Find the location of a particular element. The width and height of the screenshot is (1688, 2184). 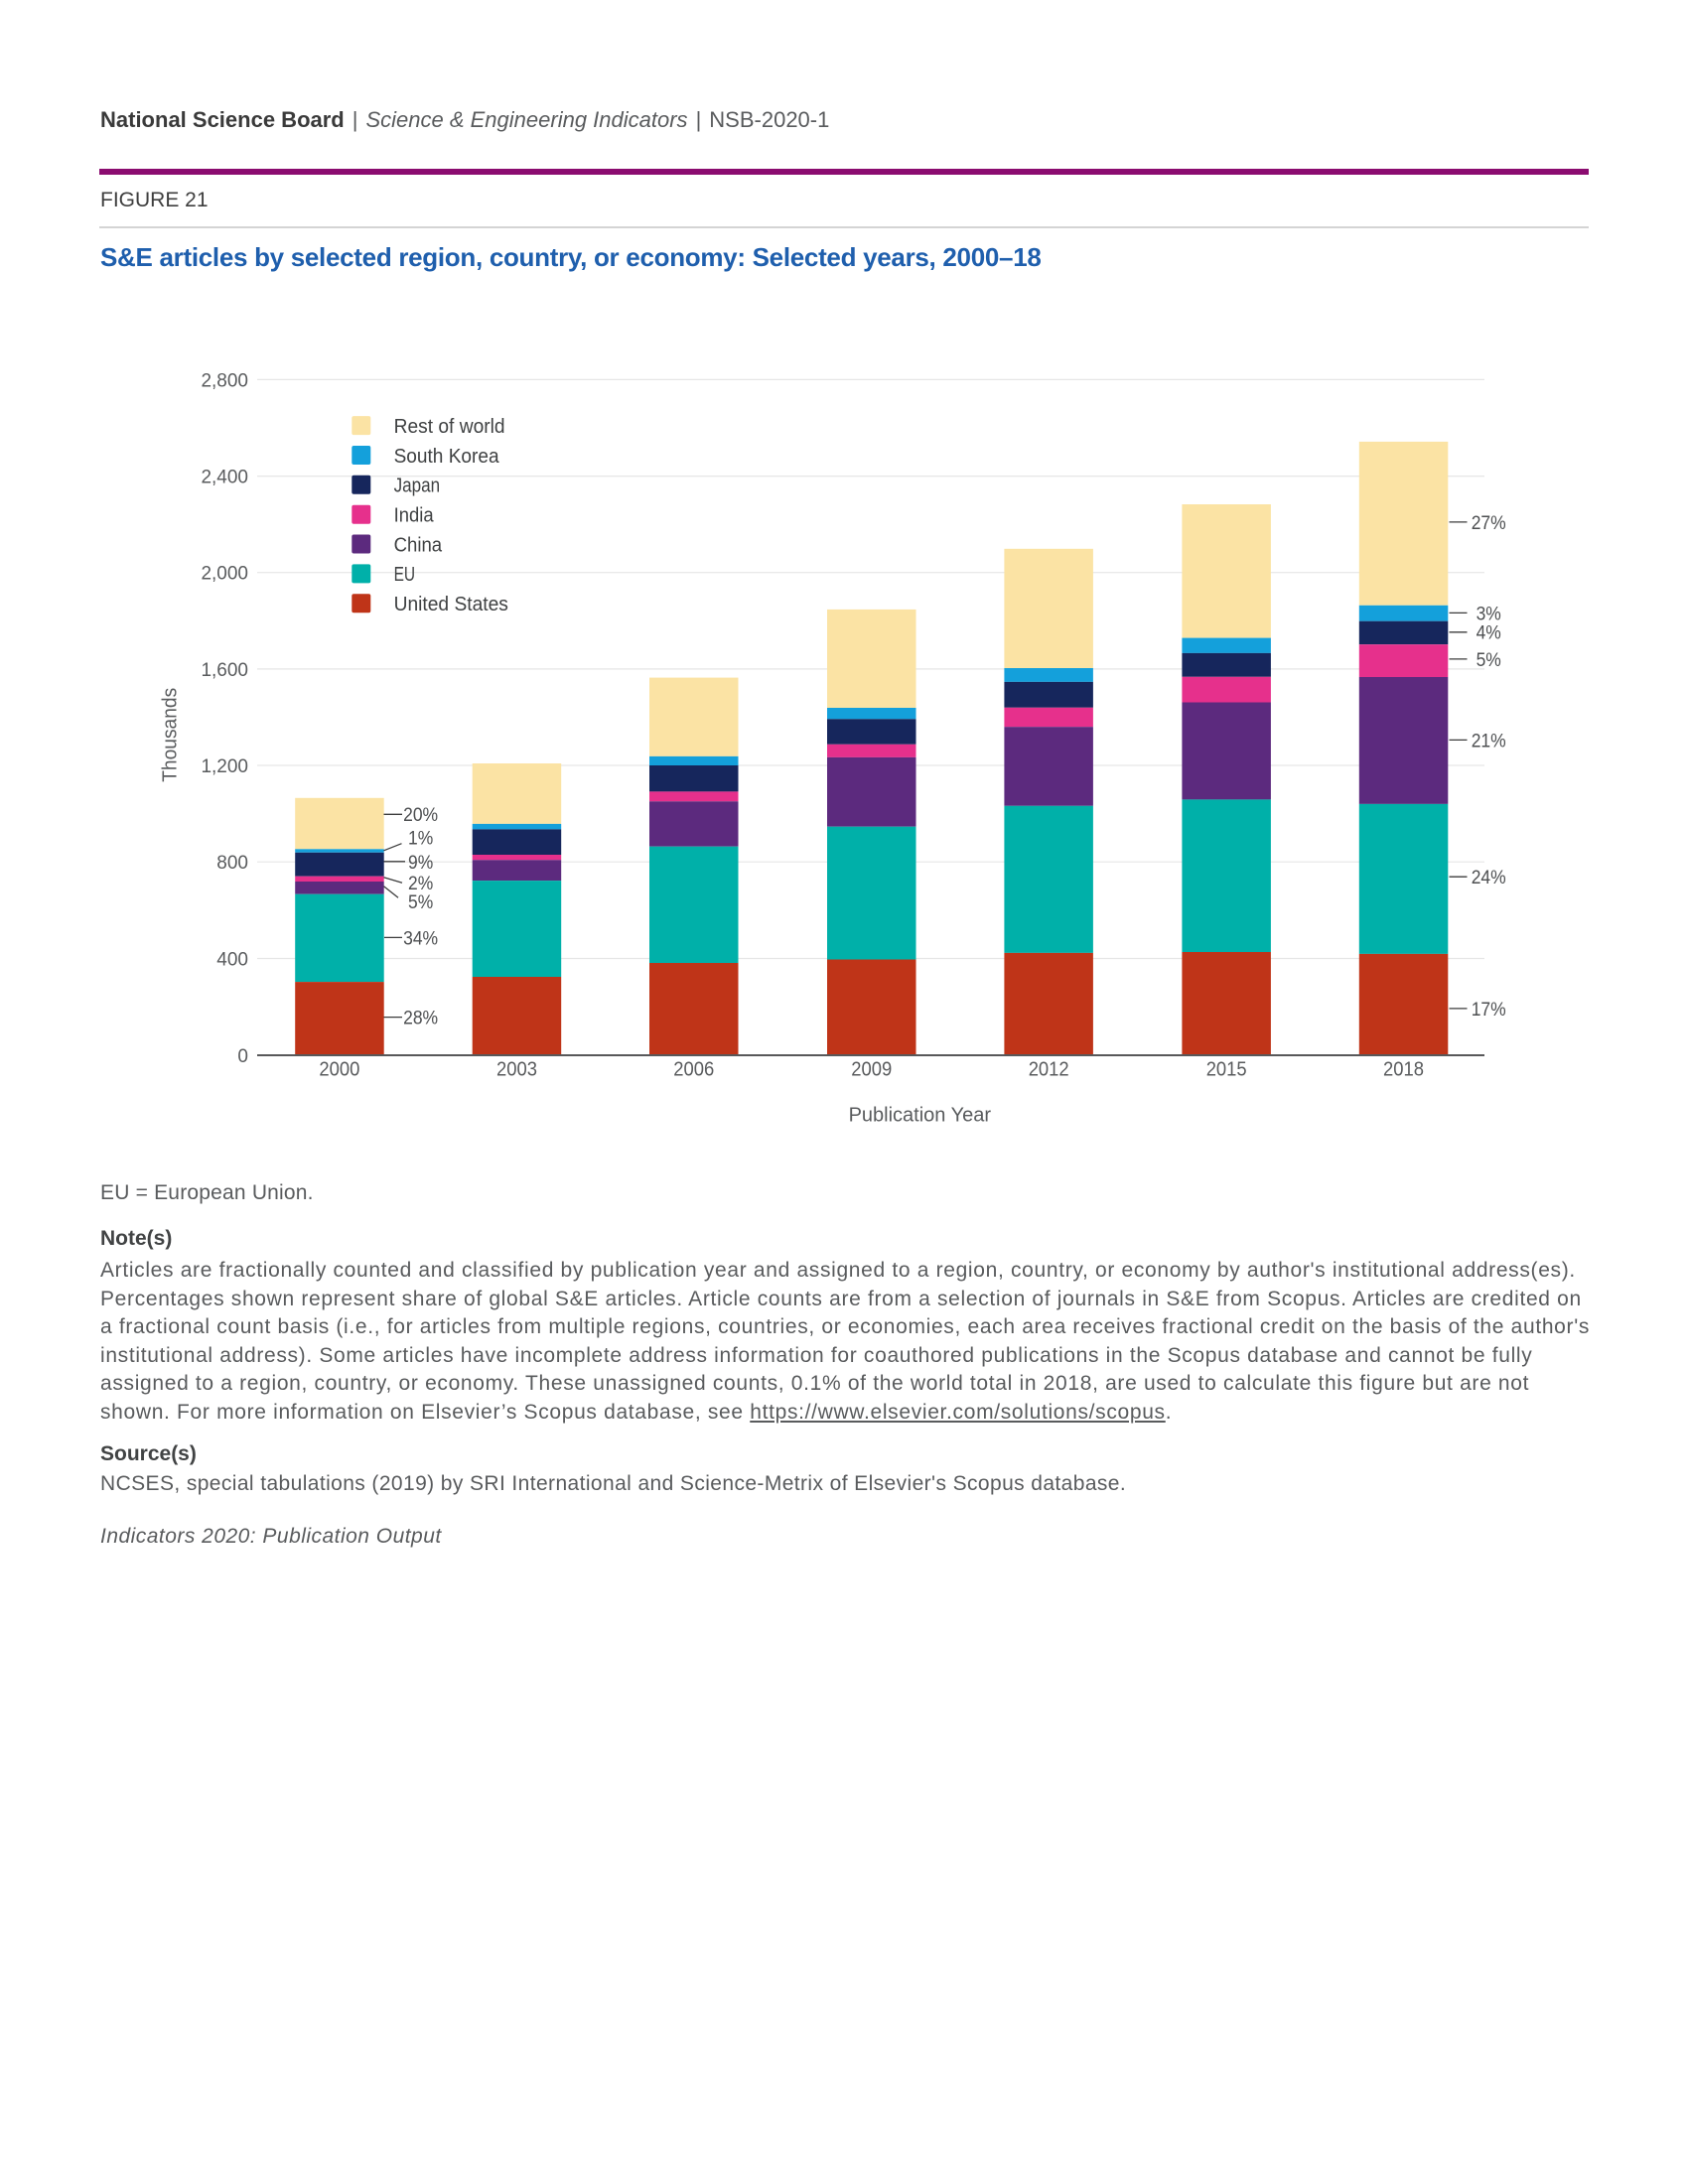

svg-text: 0 is located at coordinates (242, 1056).